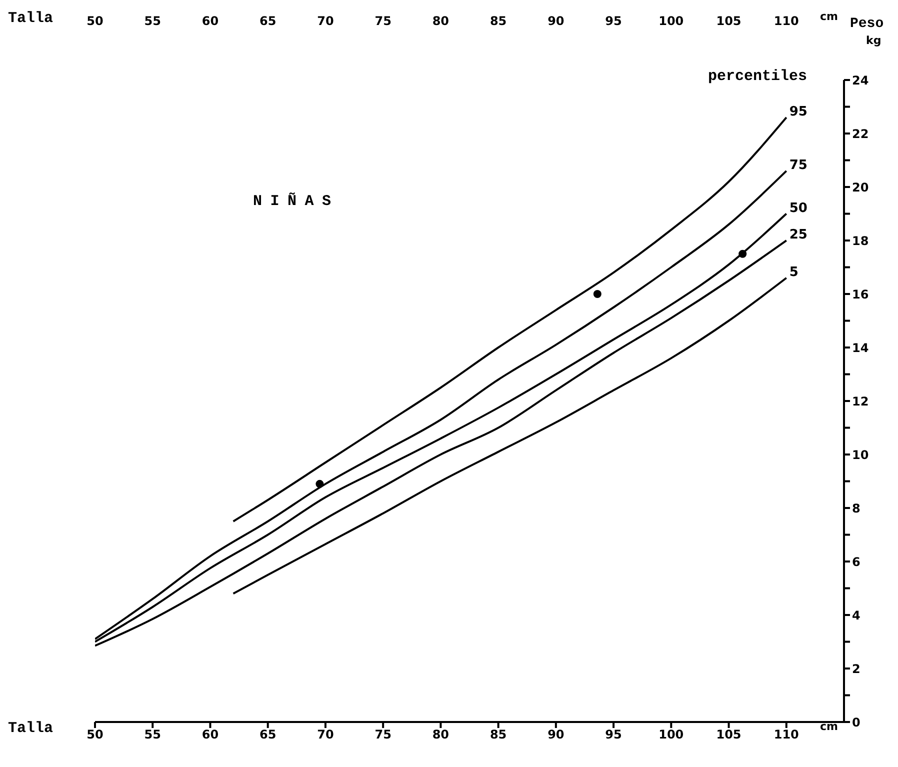  Describe the element at coordinates (860, 347) in the screenshot. I see `y-tick-label: 14` at that location.